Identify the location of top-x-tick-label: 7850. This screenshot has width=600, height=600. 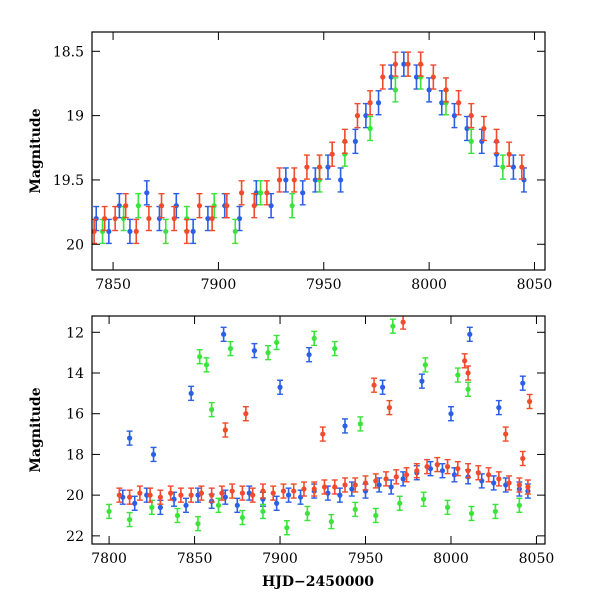
(113, 285).